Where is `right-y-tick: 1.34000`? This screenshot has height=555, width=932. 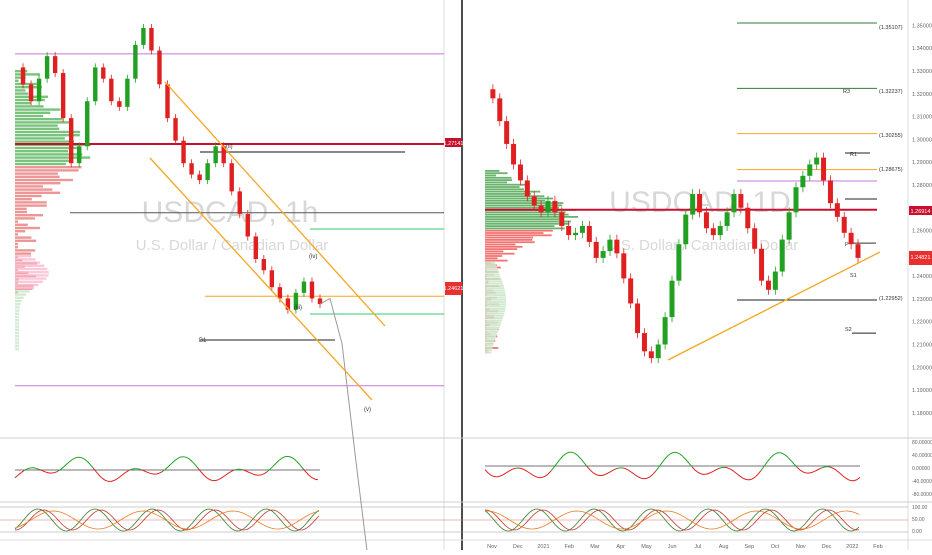 right-y-tick: 1.34000 is located at coordinates (922, 49).